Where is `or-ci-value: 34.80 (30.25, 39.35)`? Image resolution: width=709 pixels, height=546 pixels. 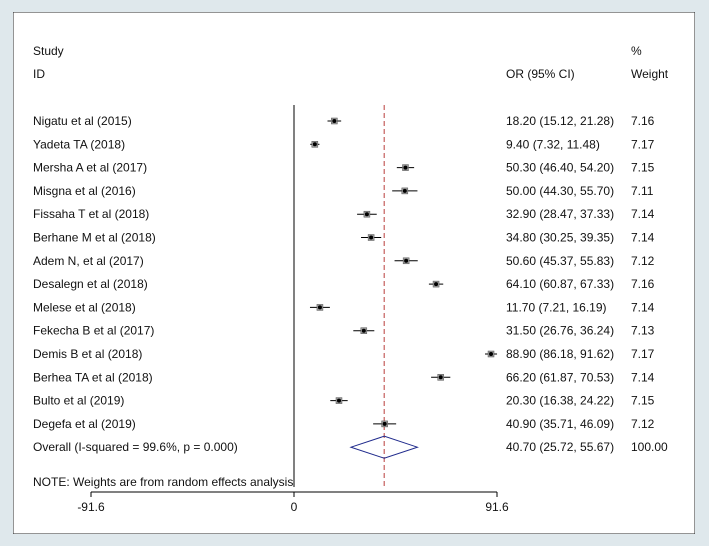 or-ci-value: 34.80 (30.25, 39.35) is located at coordinates (560, 238).